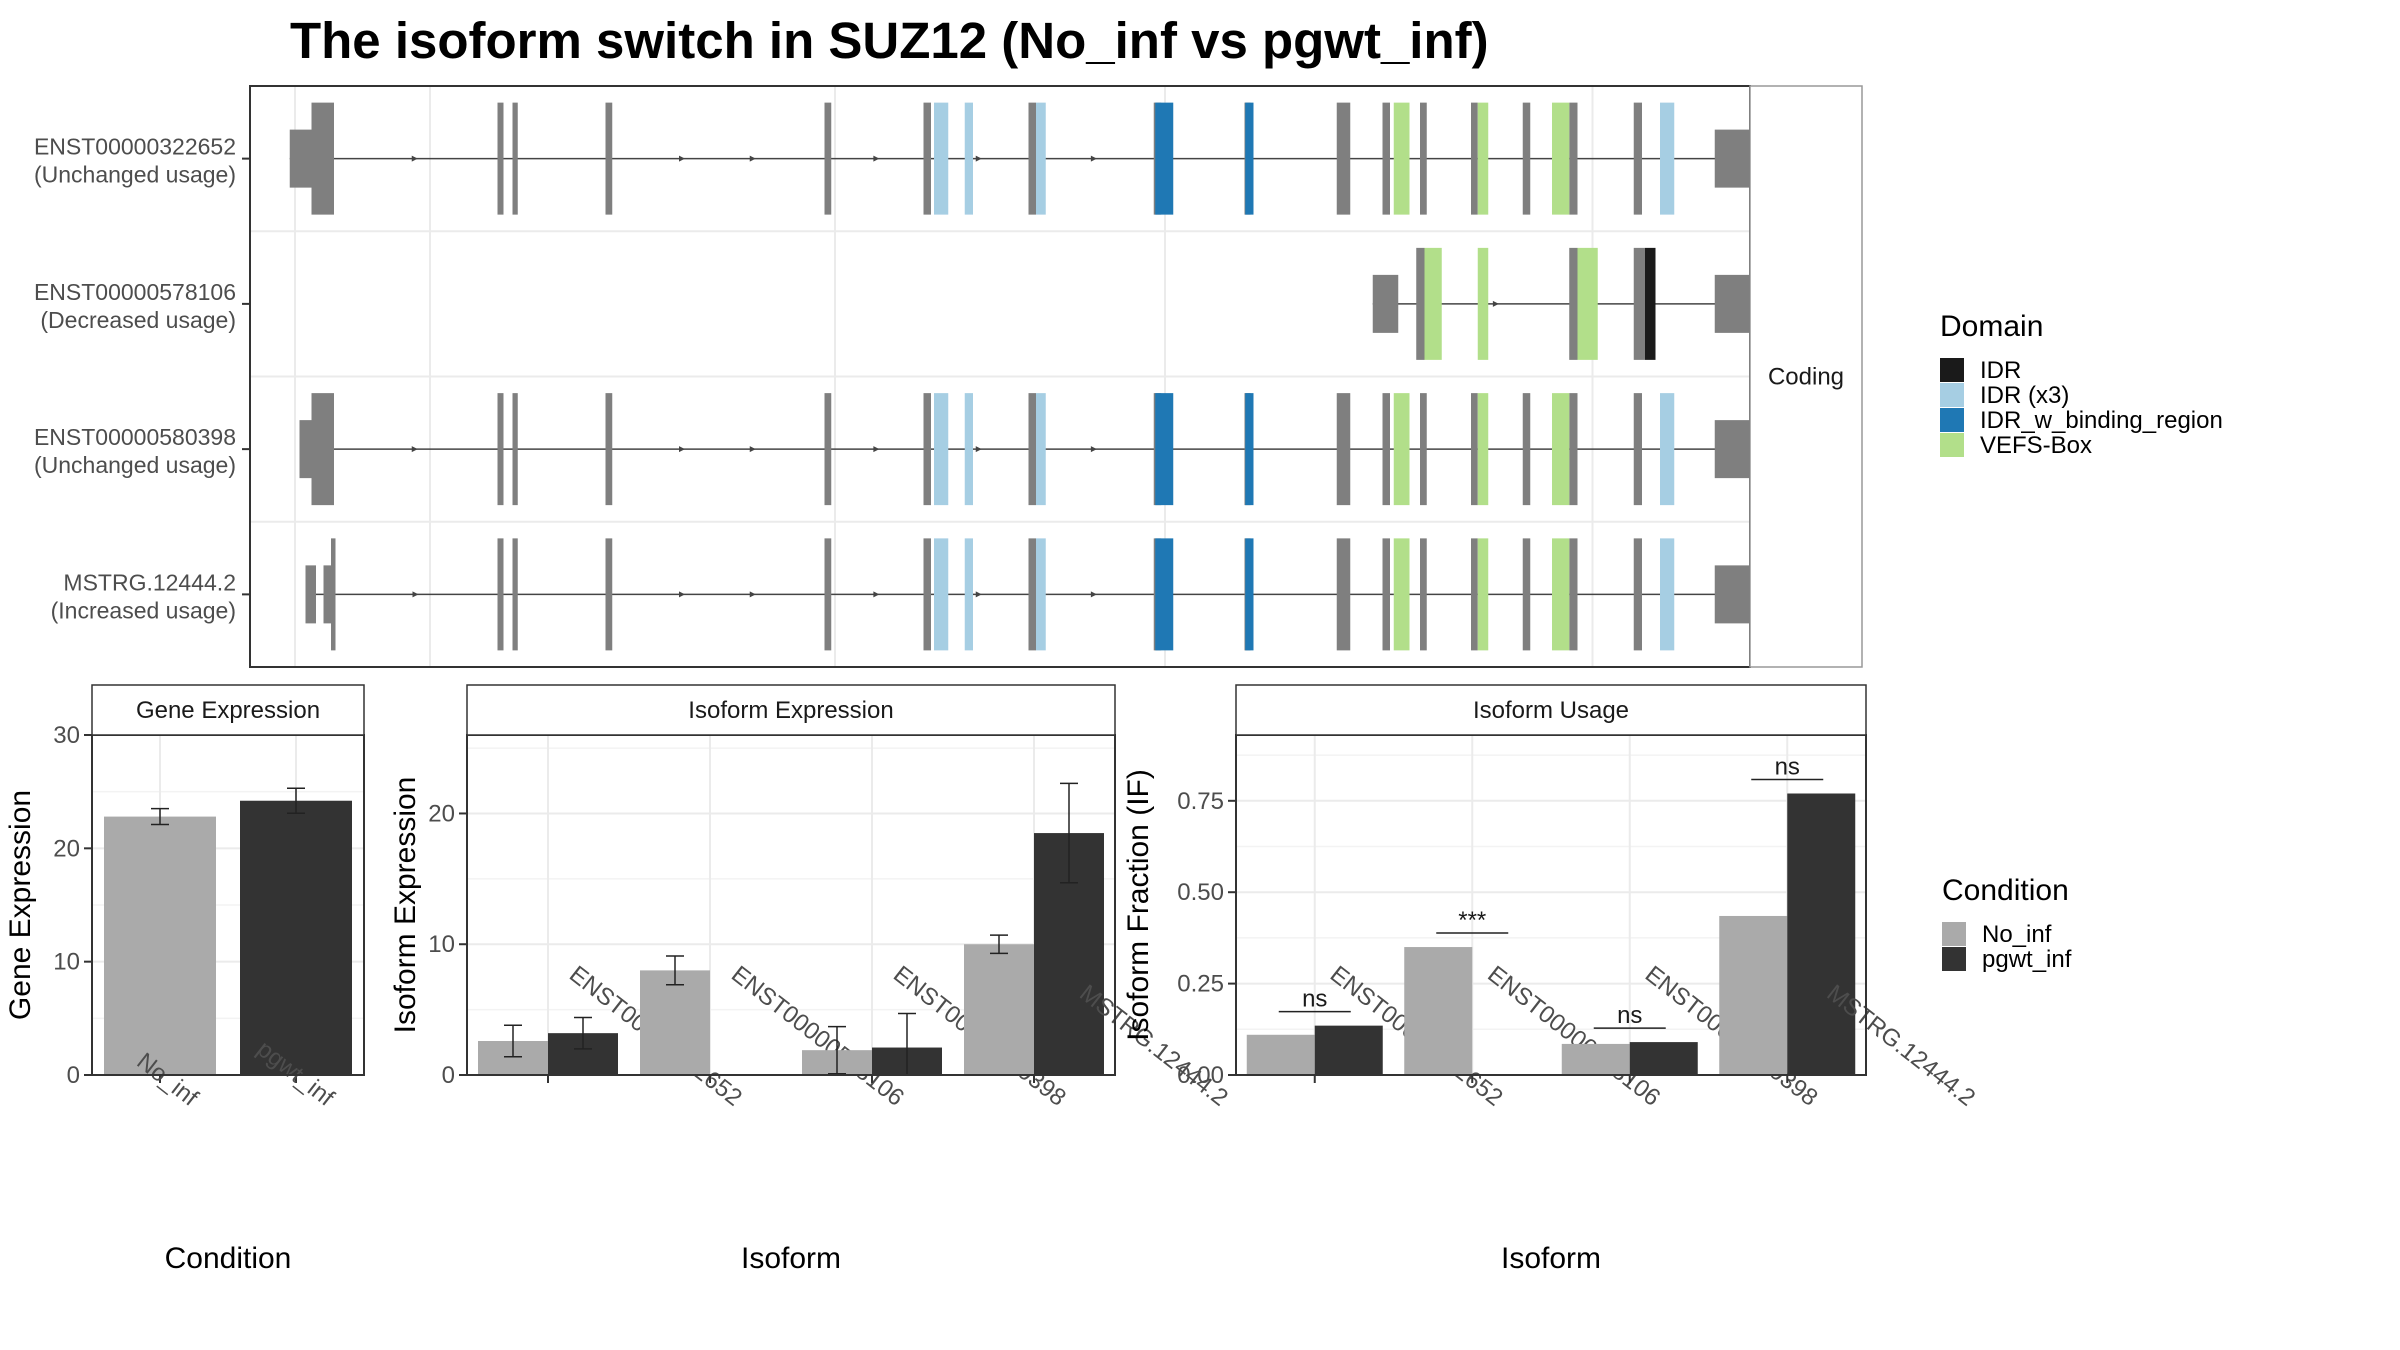 This screenshot has height=1350, width=2400. What do you see at coordinates (1200, 892) in the screenshot?
I see `y-tick-label: 0.50` at bounding box center [1200, 892].